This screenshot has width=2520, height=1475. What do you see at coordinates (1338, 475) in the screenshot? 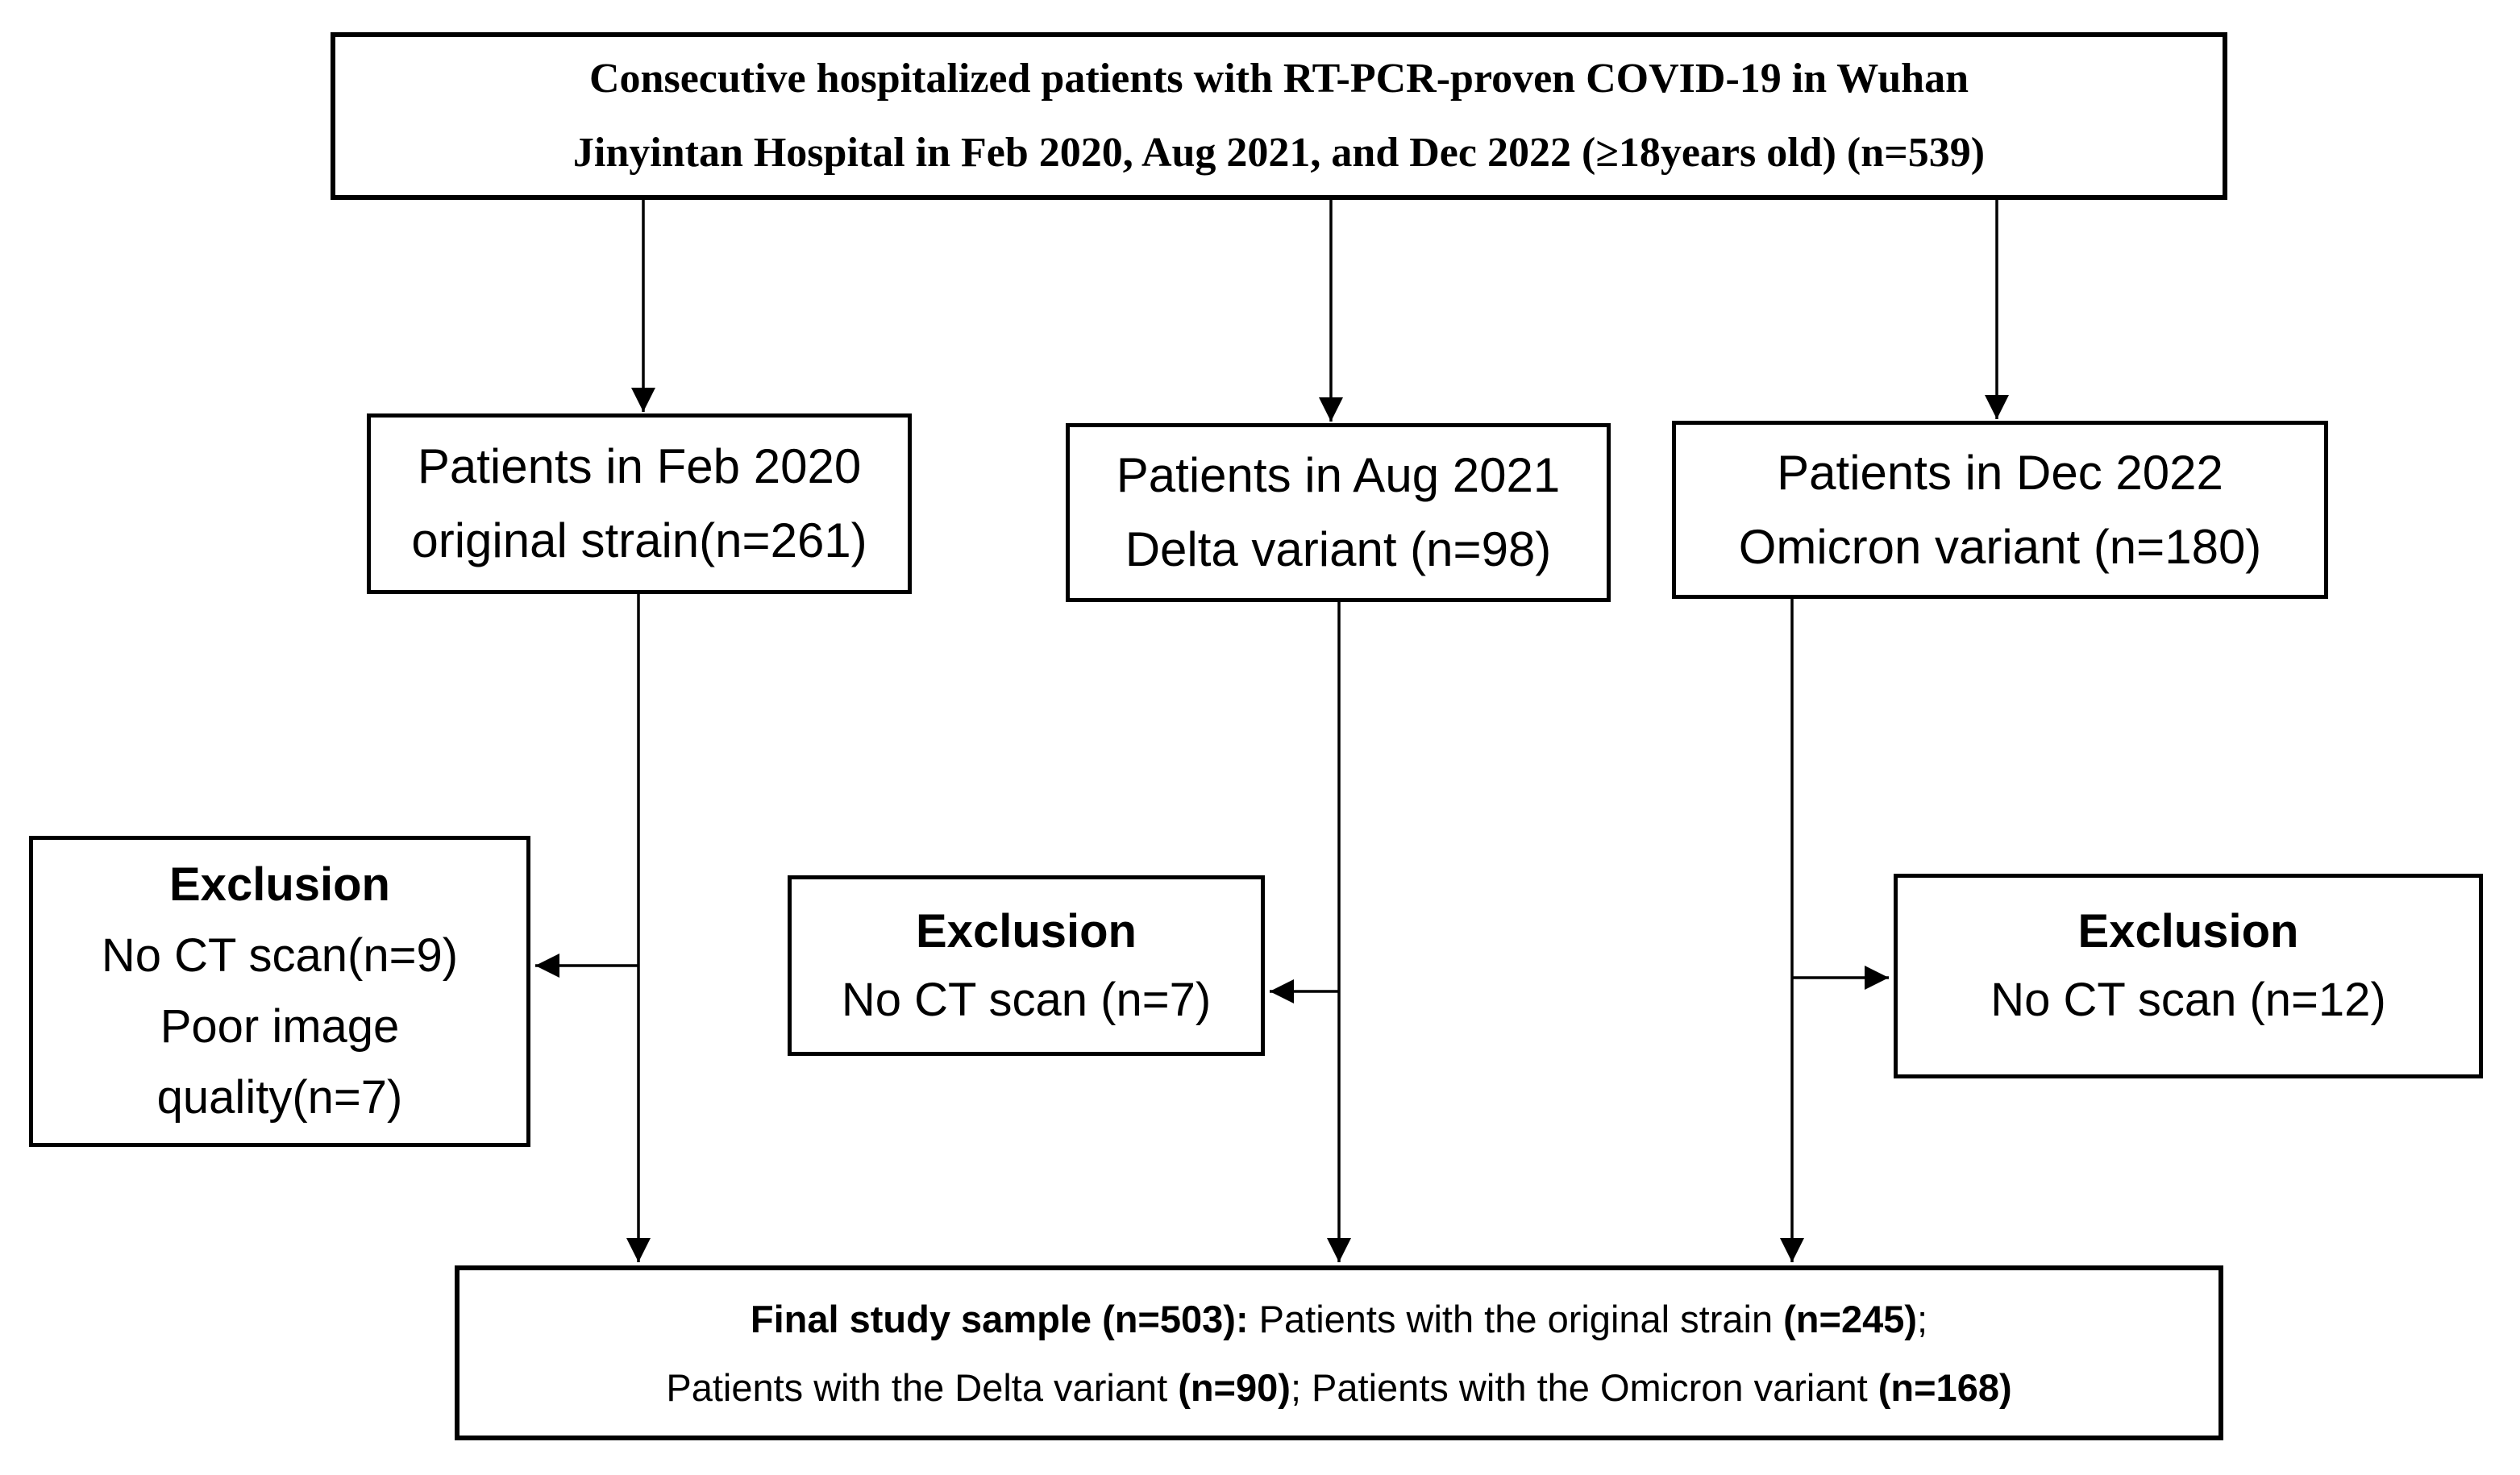
I see `cohort-aug2021-line1: Patients in Aug 2021` at bounding box center [1338, 475].